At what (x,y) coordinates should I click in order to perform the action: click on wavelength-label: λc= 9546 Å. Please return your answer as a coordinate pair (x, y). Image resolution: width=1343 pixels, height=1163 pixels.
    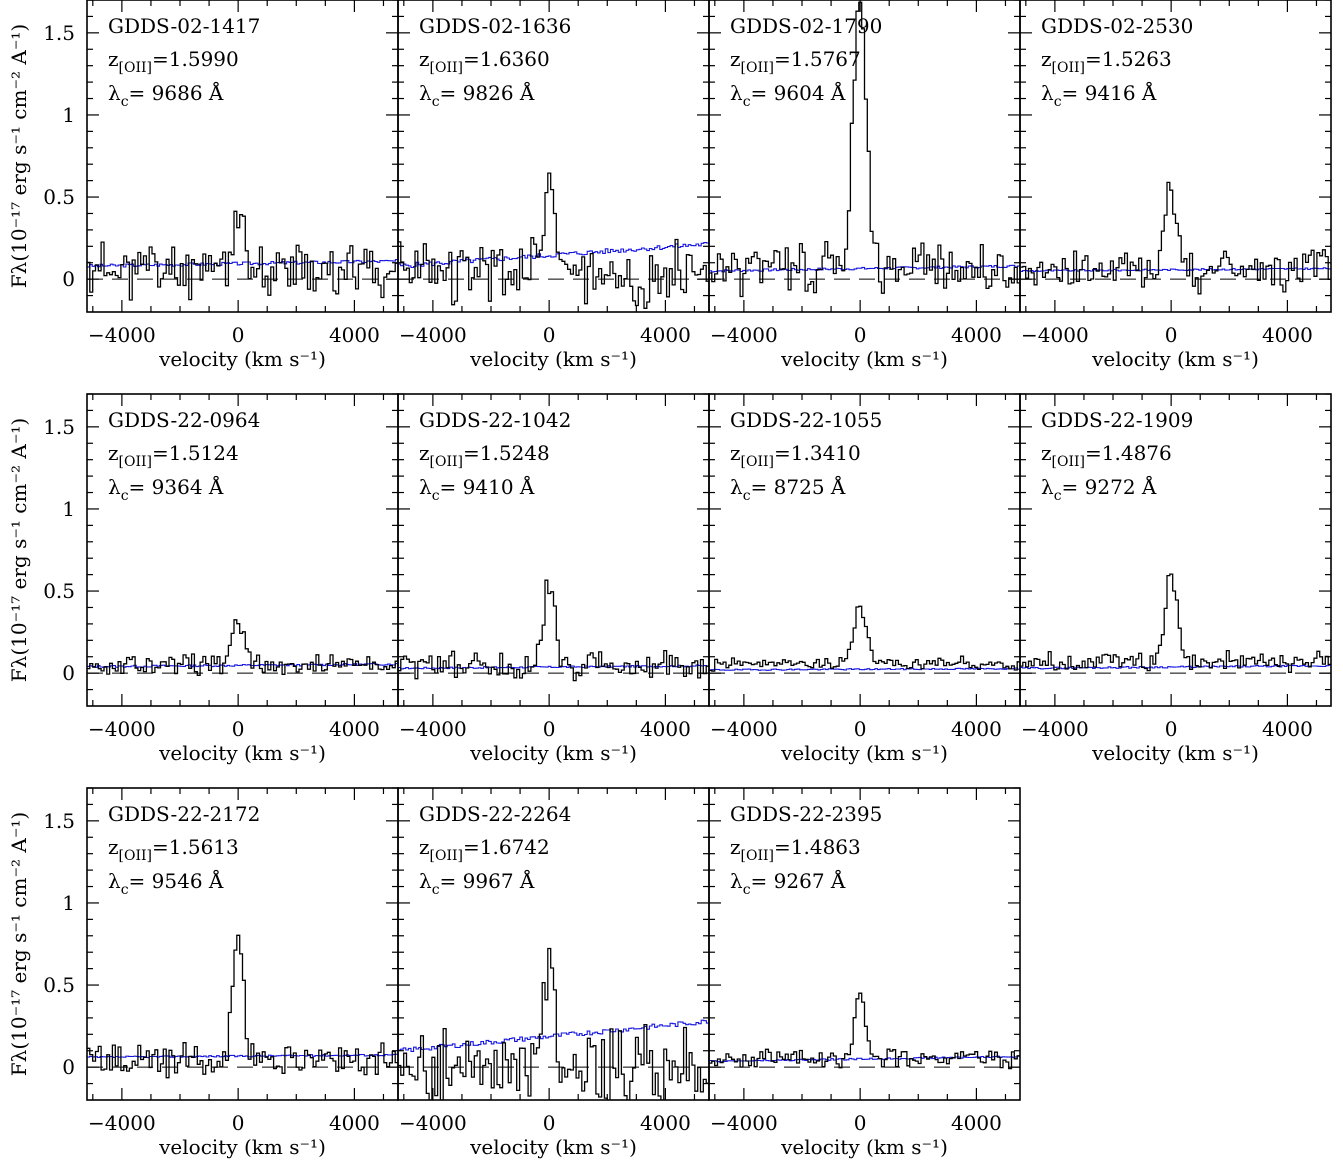
    Looking at the image, I should click on (166, 883).